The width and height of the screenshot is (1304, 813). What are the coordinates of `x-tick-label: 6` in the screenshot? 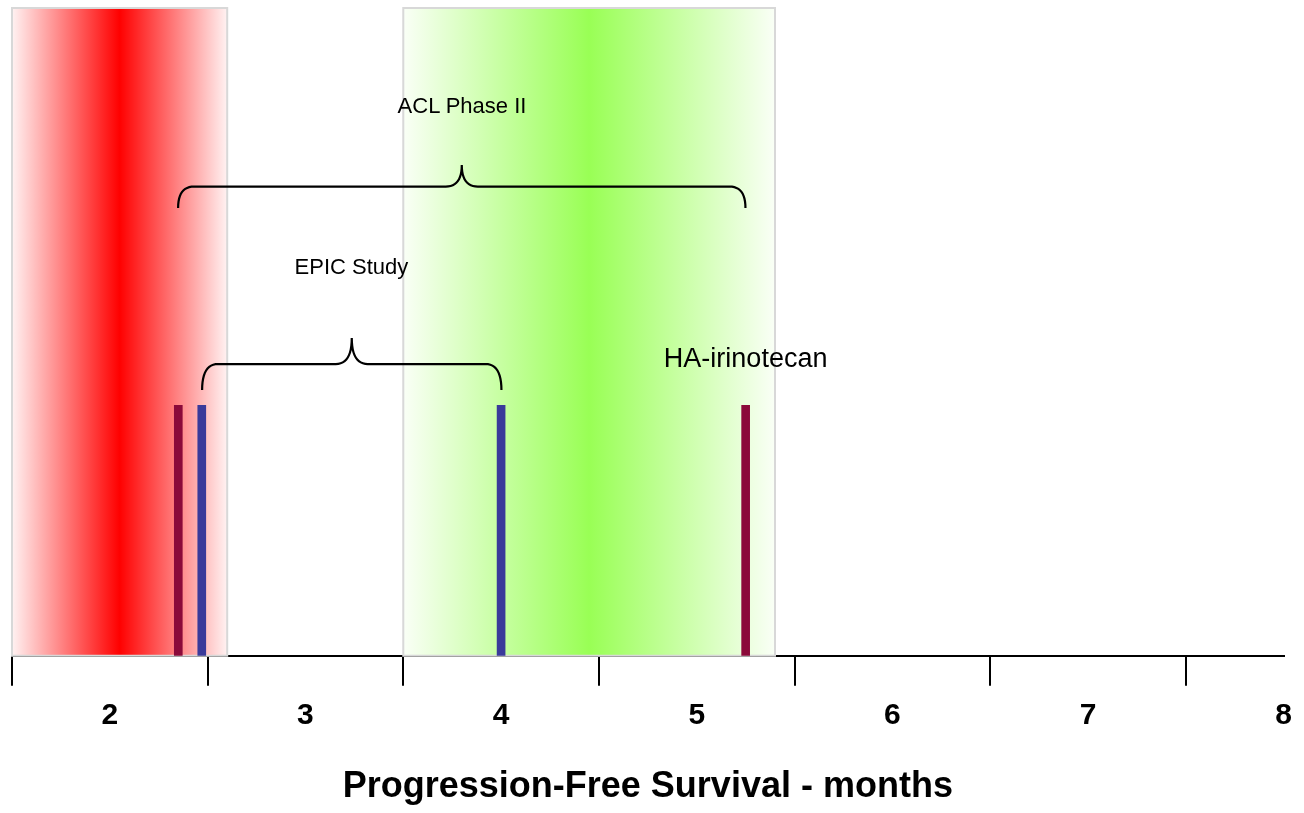 It's located at (892, 714).